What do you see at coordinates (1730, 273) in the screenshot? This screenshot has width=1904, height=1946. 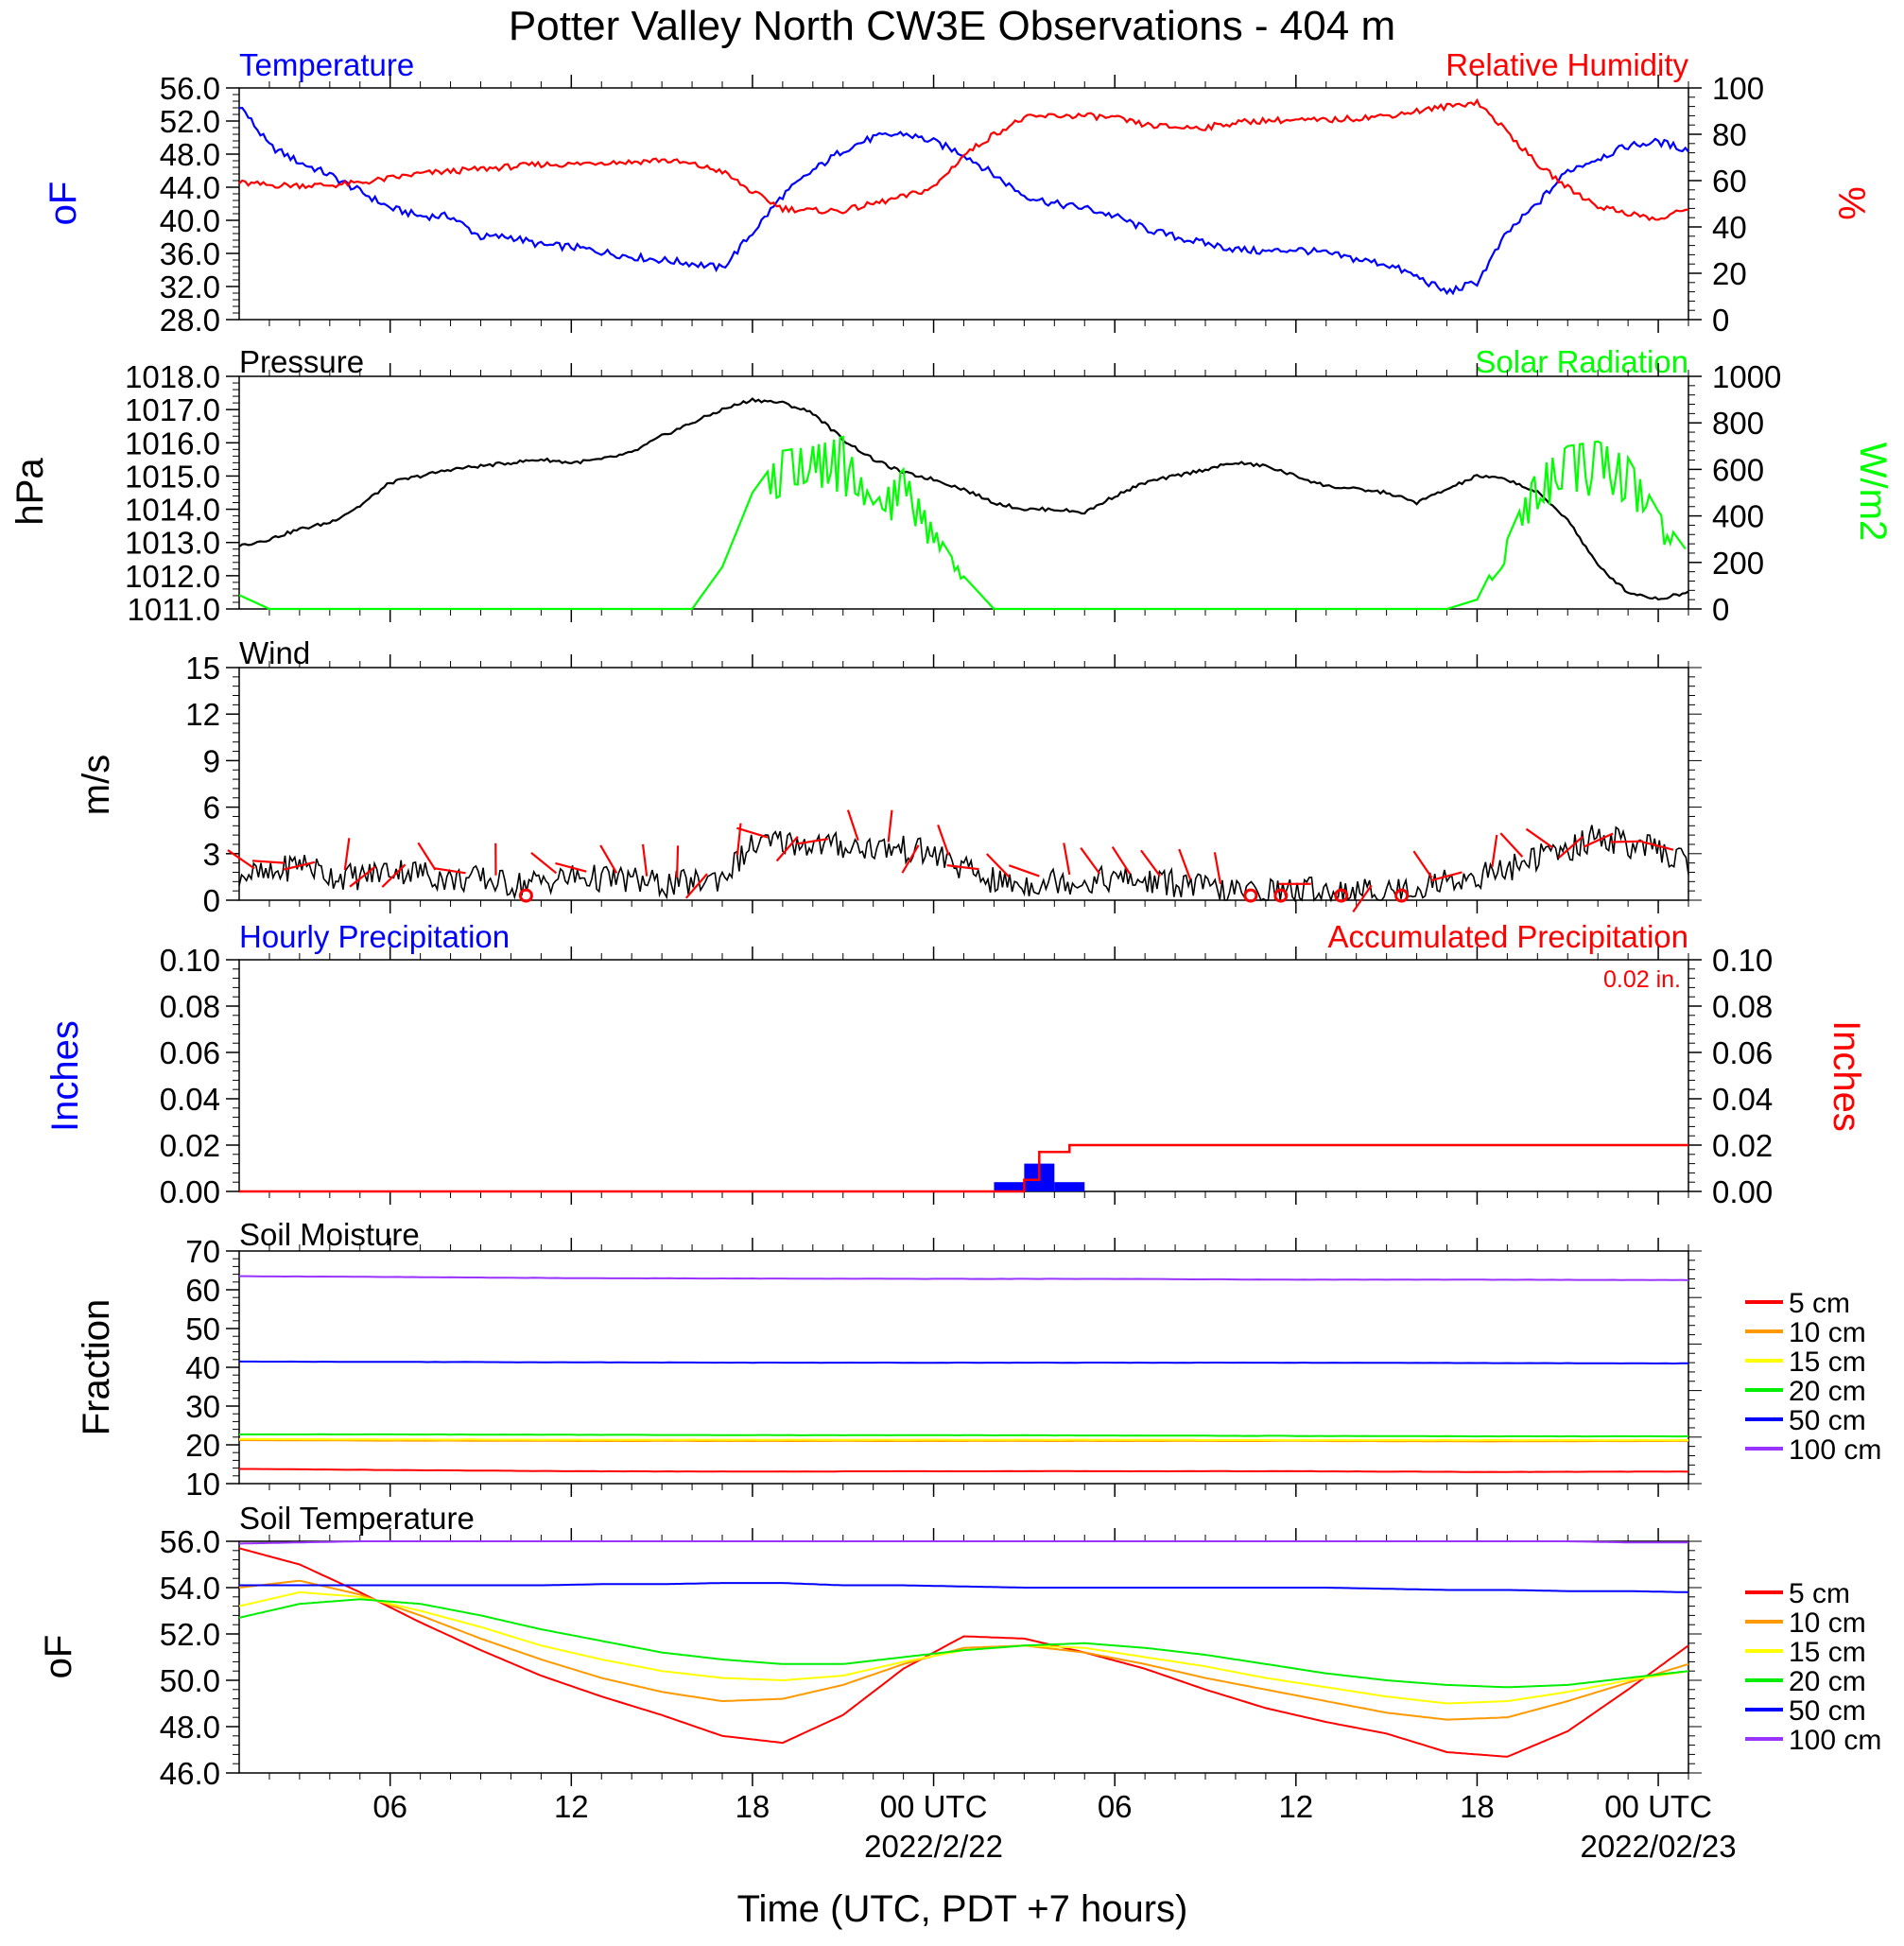 I see `humidity-tick-label: 20` at bounding box center [1730, 273].